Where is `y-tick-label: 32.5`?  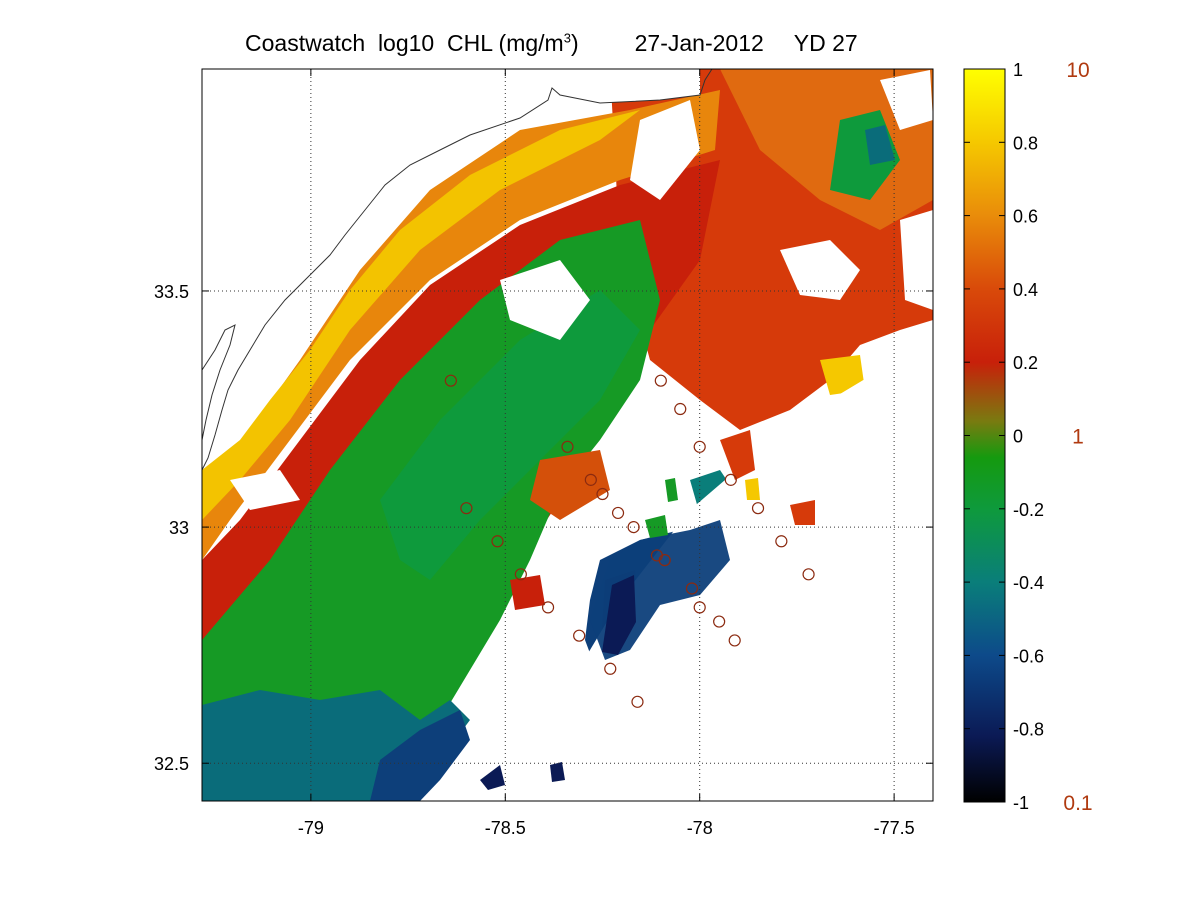 y-tick-label: 32.5 is located at coordinates (171, 764).